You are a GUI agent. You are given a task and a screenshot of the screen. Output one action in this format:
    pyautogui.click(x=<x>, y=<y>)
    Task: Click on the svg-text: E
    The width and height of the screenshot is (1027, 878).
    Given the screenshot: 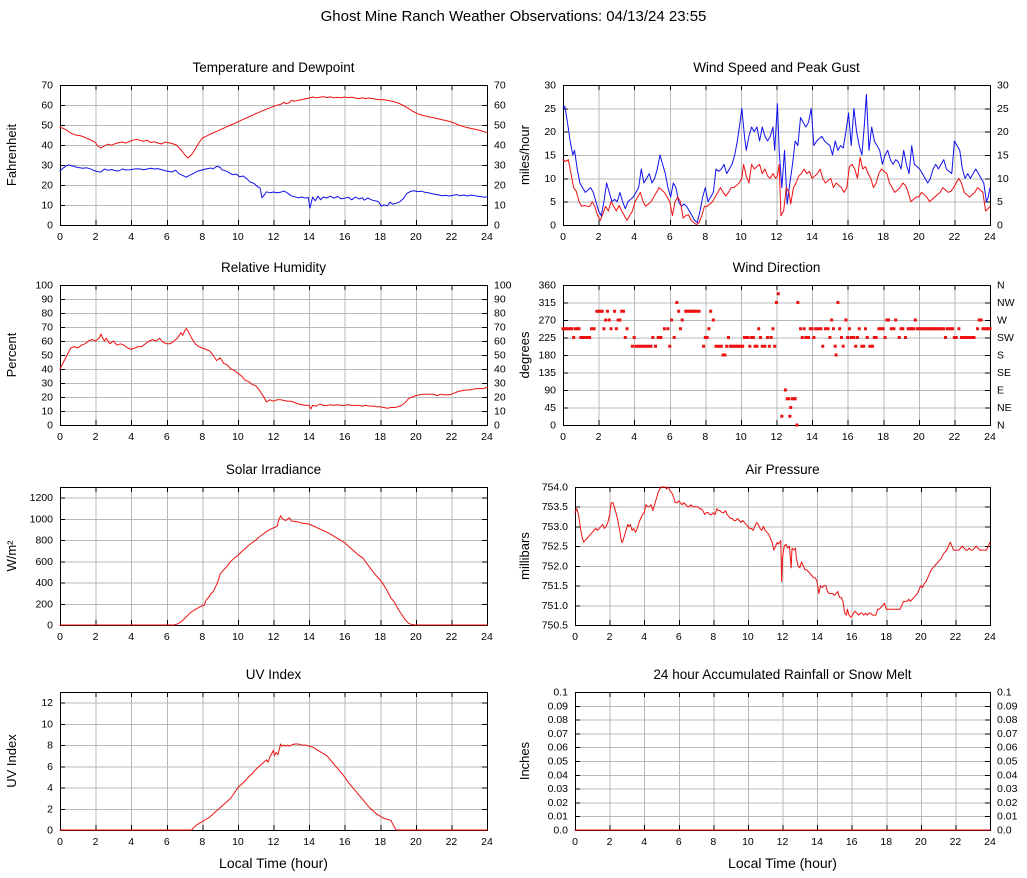 What is the action you would take?
    pyautogui.click(x=1000, y=391)
    